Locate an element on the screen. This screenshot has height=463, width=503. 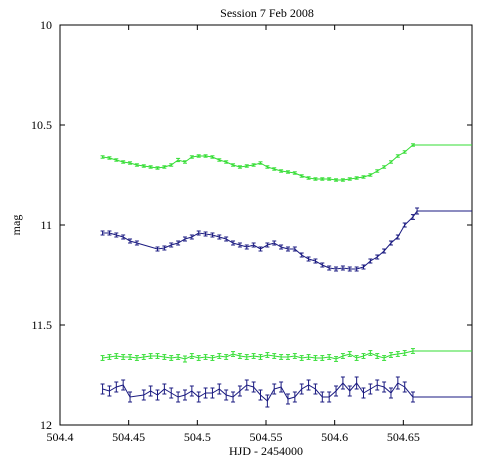
y-tick-label: 10.5 is located at coordinates (41, 125).